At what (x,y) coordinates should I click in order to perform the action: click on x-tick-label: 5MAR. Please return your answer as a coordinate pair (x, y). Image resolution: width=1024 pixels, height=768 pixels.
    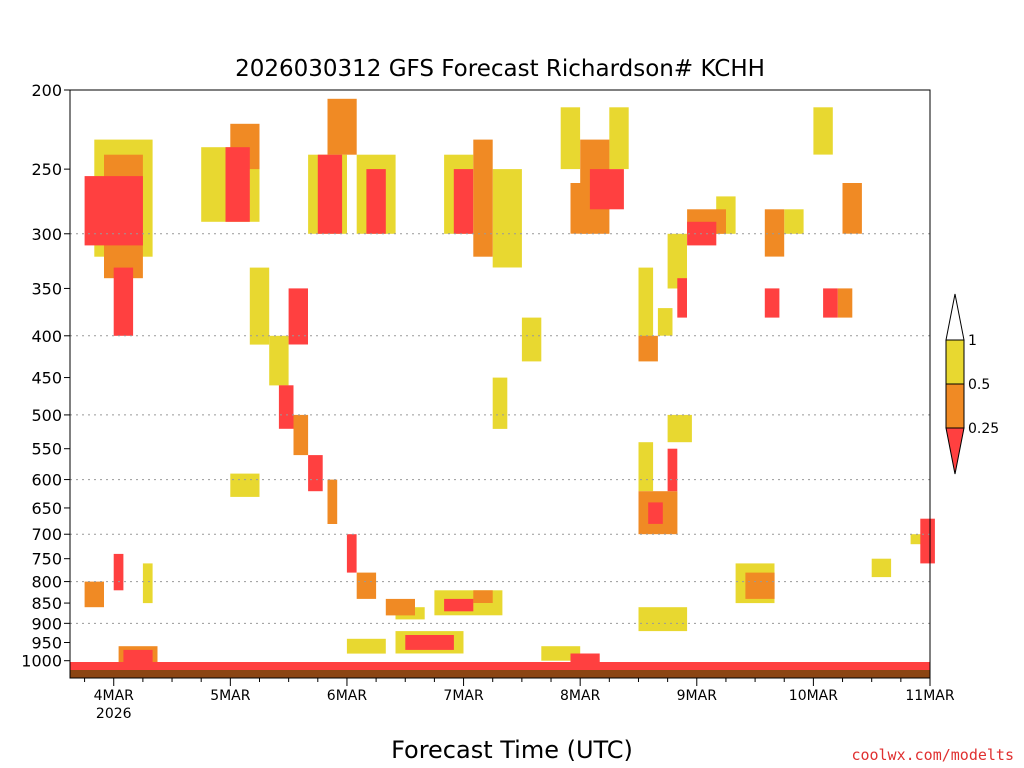
    Looking at the image, I should click on (230, 696).